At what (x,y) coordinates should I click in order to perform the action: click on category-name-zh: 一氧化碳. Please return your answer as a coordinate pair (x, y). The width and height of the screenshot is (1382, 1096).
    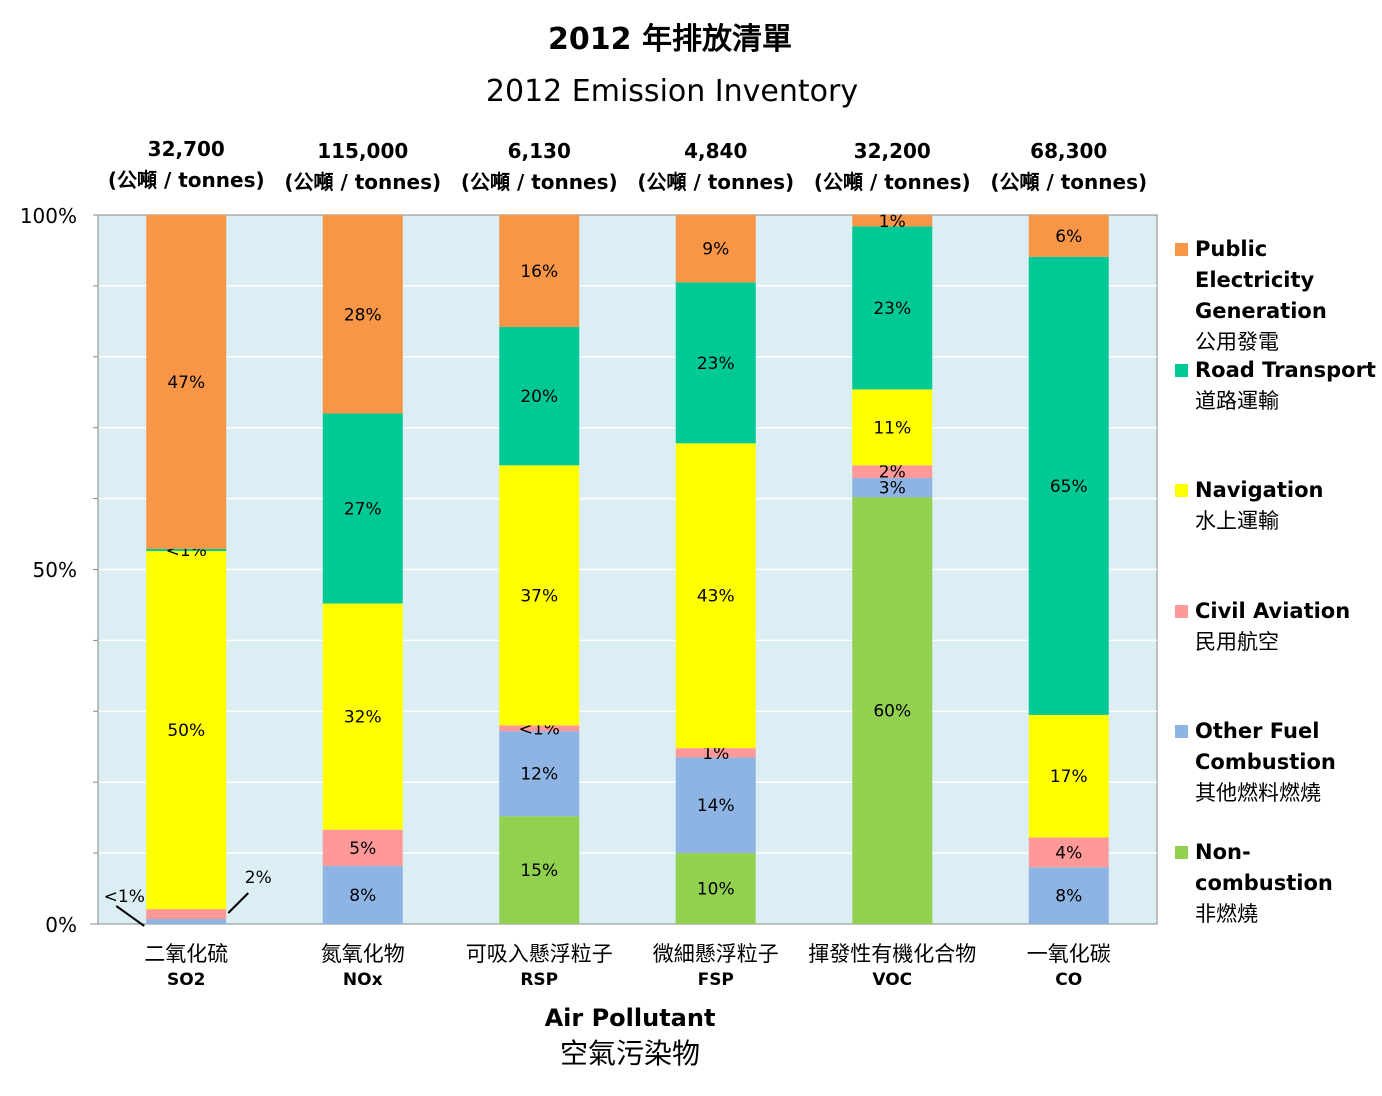
    Looking at the image, I should click on (1068, 954).